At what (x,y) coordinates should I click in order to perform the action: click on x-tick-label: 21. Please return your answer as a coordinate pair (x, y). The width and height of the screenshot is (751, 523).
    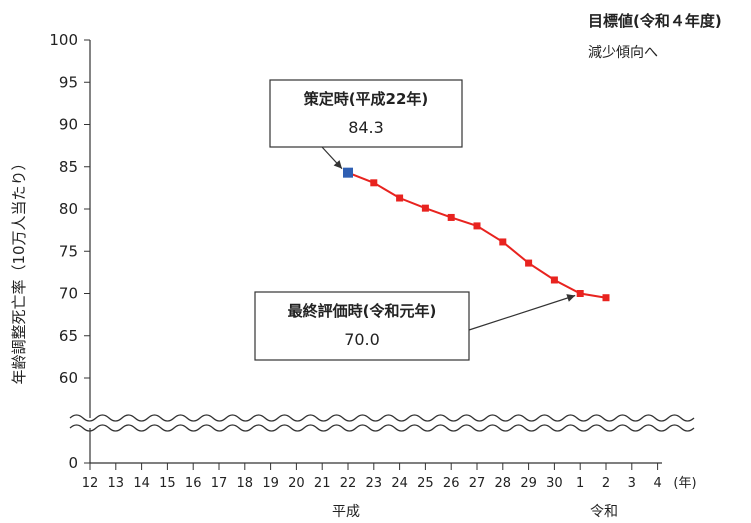
    Looking at the image, I should click on (322, 483).